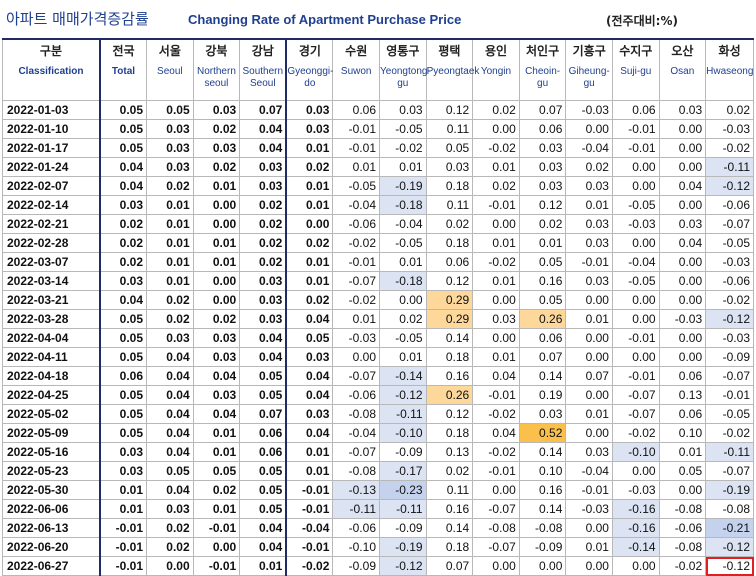 The height and width of the screenshot is (576, 756). What do you see at coordinates (635, 395) in the screenshot?
I see `table-cell: -0.07` at bounding box center [635, 395].